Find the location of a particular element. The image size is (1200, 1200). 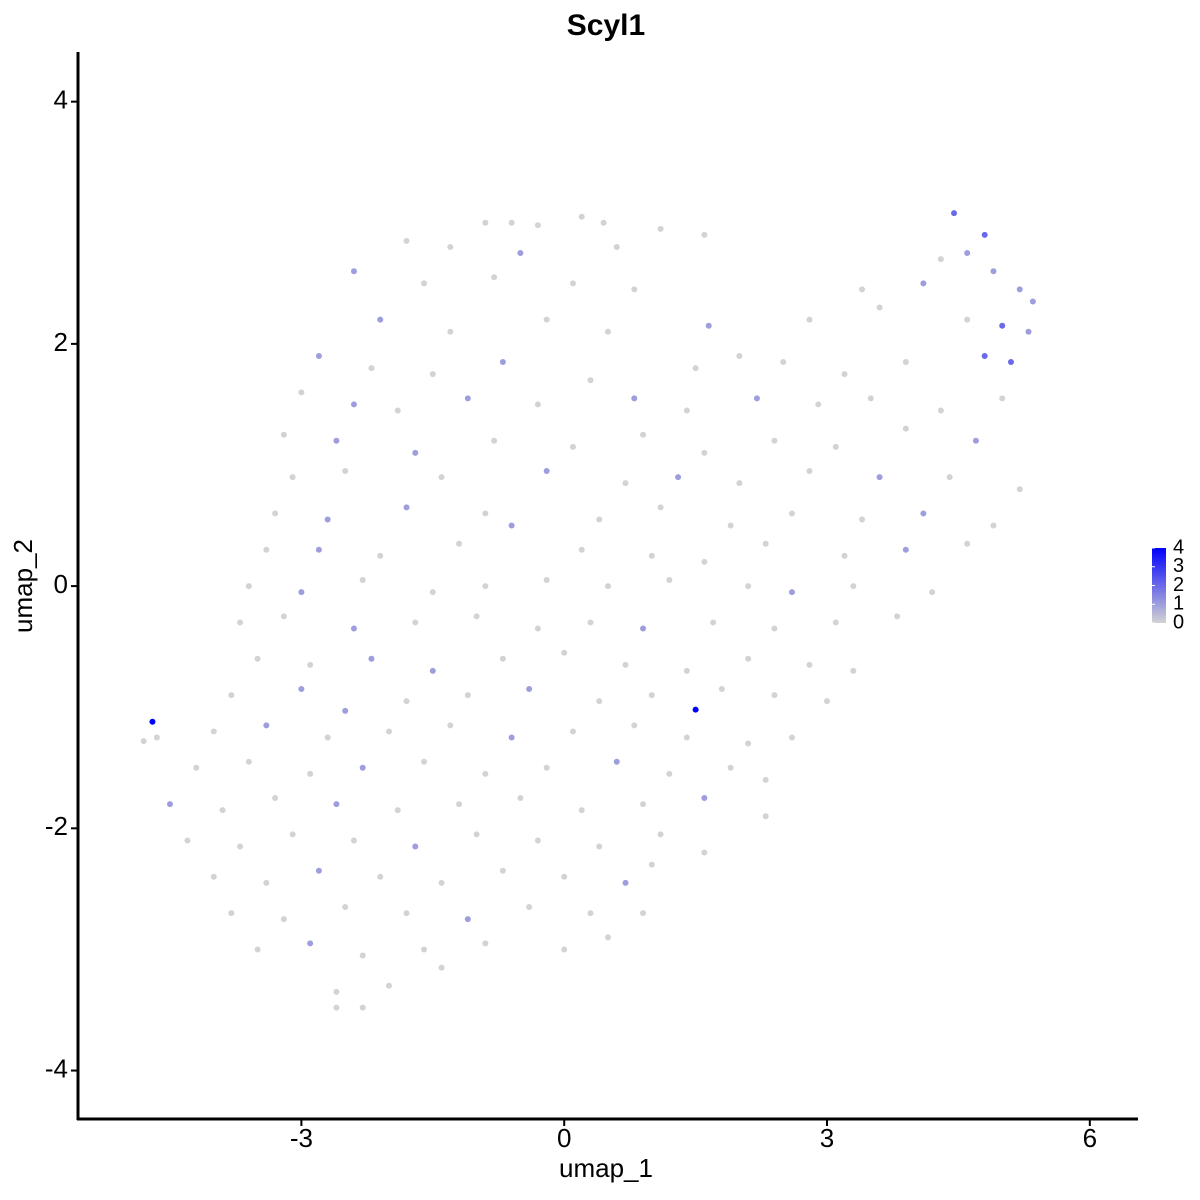

y-tick-label: 2 is located at coordinates (61, 342).